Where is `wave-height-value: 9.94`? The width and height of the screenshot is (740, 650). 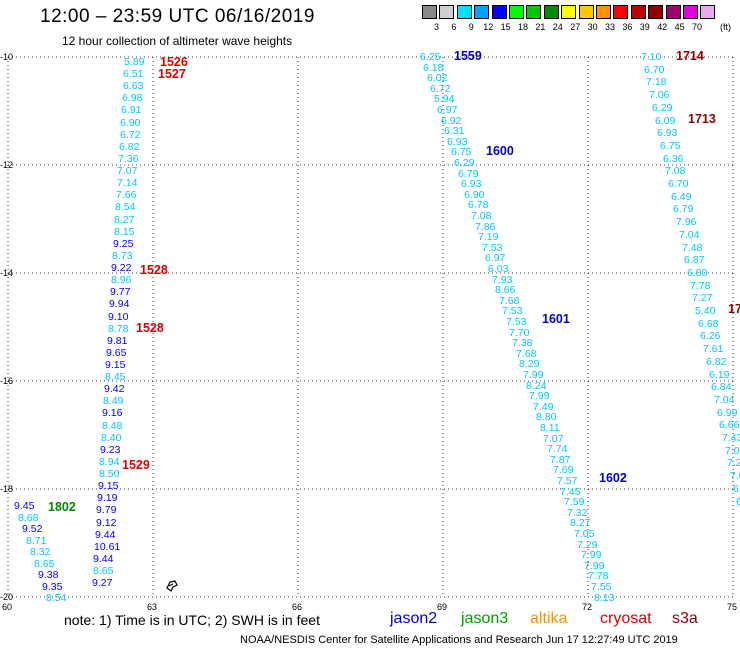 wave-height-value: 9.94 is located at coordinates (119, 304).